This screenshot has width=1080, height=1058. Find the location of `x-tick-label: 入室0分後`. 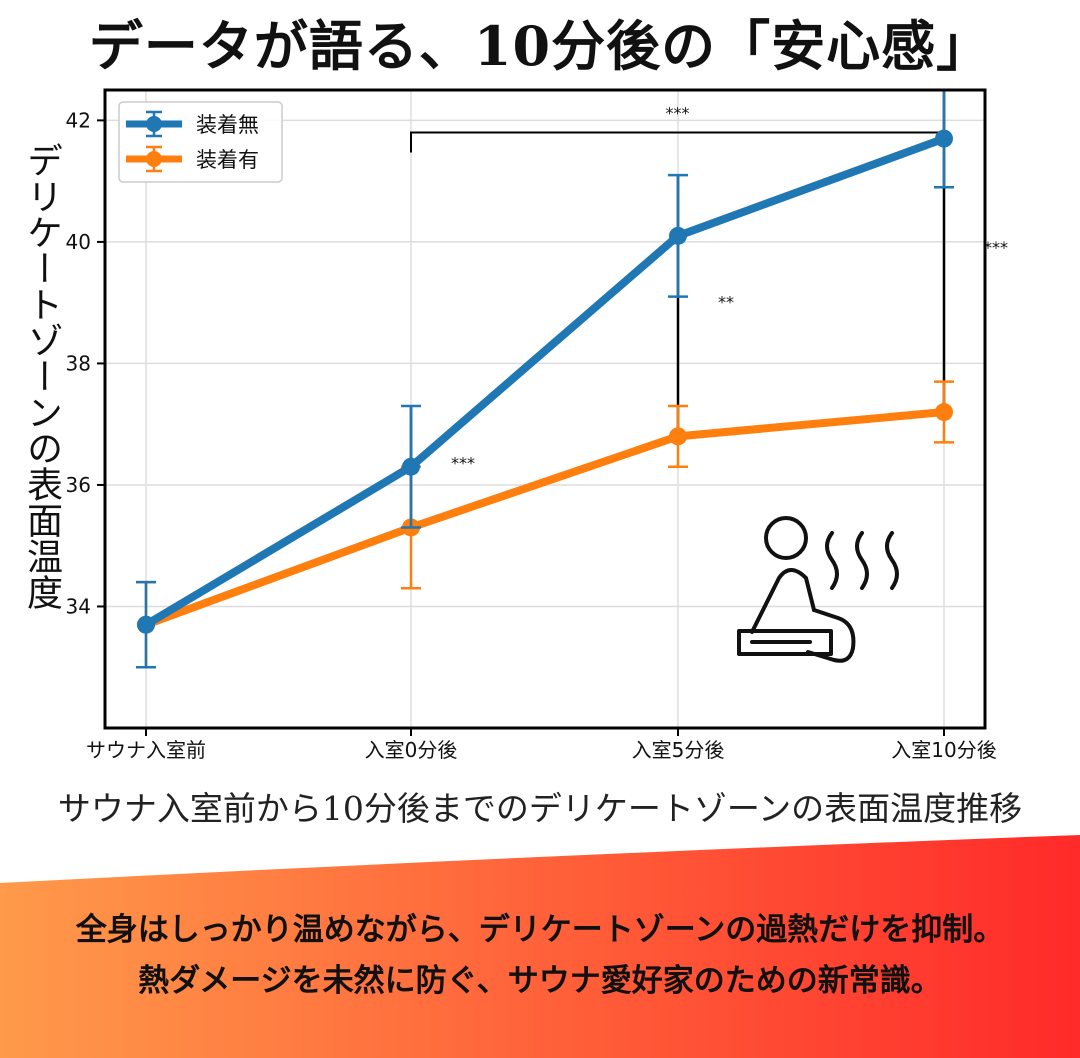

x-tick-label: 入室0分後 is located at coordinates (411, 750).